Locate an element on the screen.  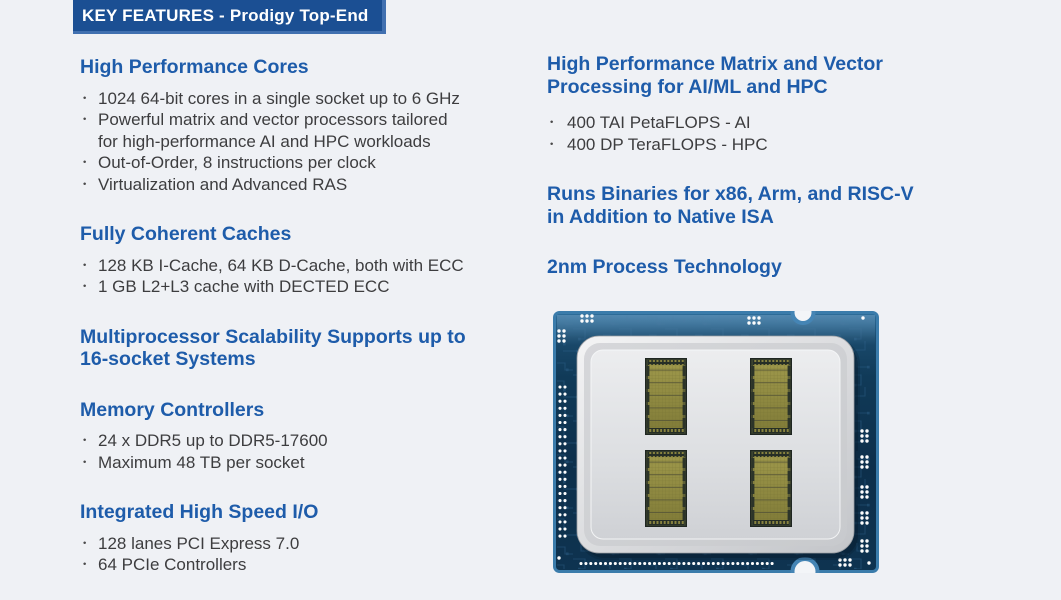
slide-title-banner: KEY FEATURES - Prodigy Top-End is located at coordinates (229, 17).